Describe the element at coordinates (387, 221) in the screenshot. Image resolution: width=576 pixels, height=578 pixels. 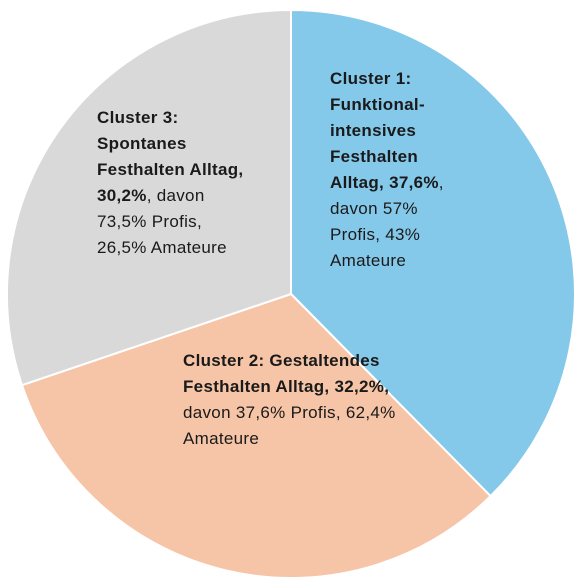
I see `description: , davon 57% Profis, 43% Amateure` at that location.